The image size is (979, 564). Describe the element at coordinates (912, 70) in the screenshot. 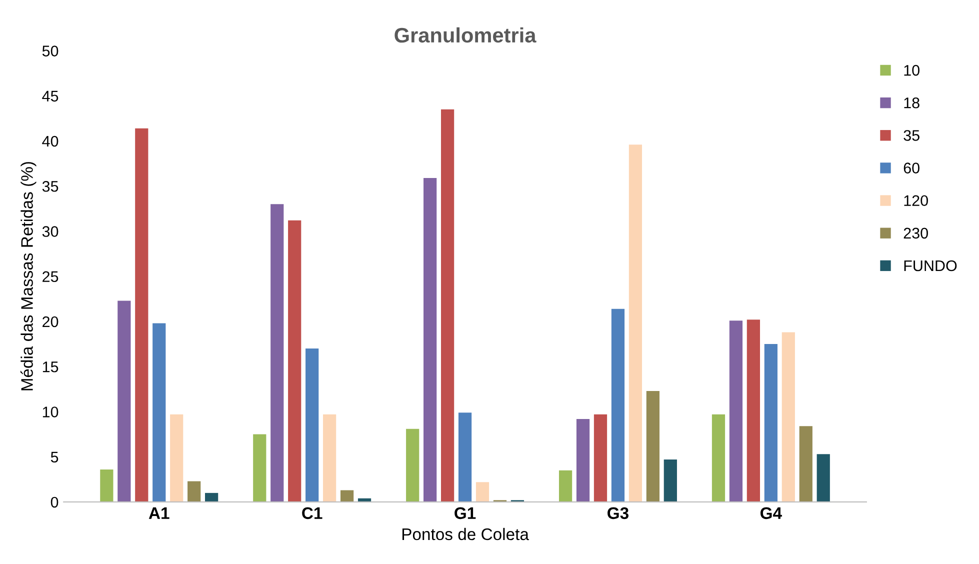

I see `legend-label: 10` at that location.